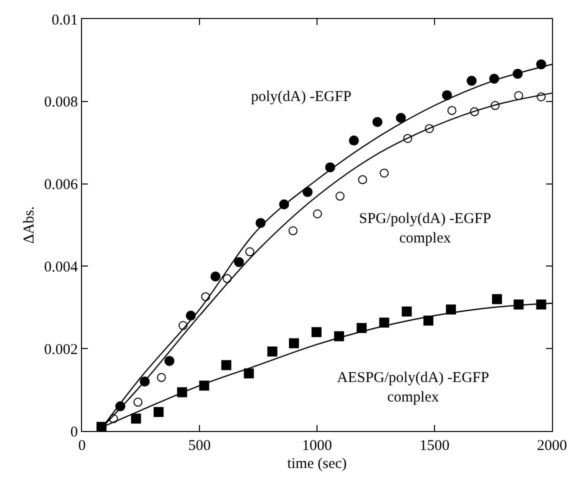 The image size is (579, 481). What do you see at coordinates (61, 185) in the screenshot?
I see `y-tick-label: 0.006` at bounding box center [61, 185].